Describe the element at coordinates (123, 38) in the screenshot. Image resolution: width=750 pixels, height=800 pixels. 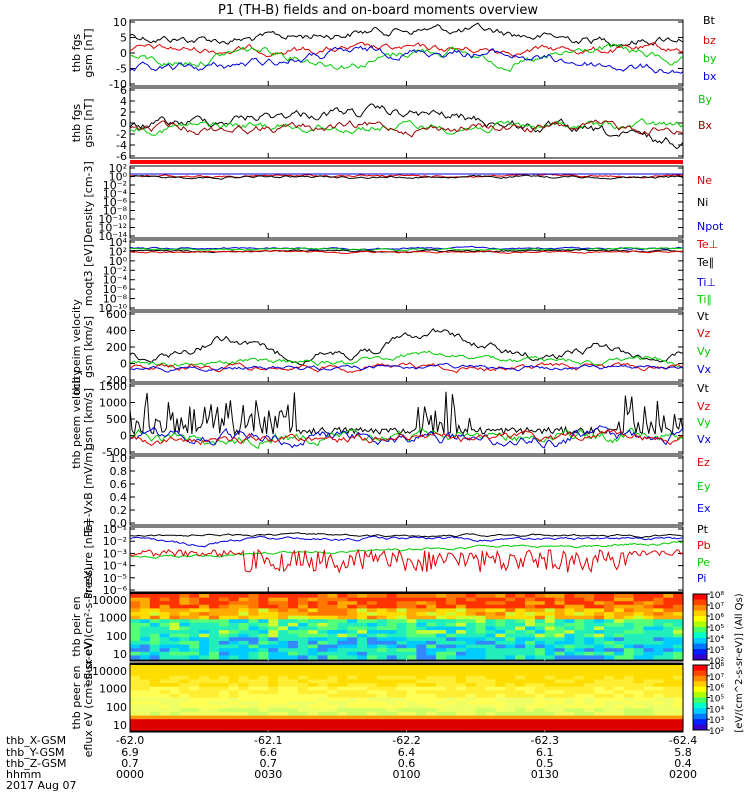
I see `y-tick-label: 5` at that location.